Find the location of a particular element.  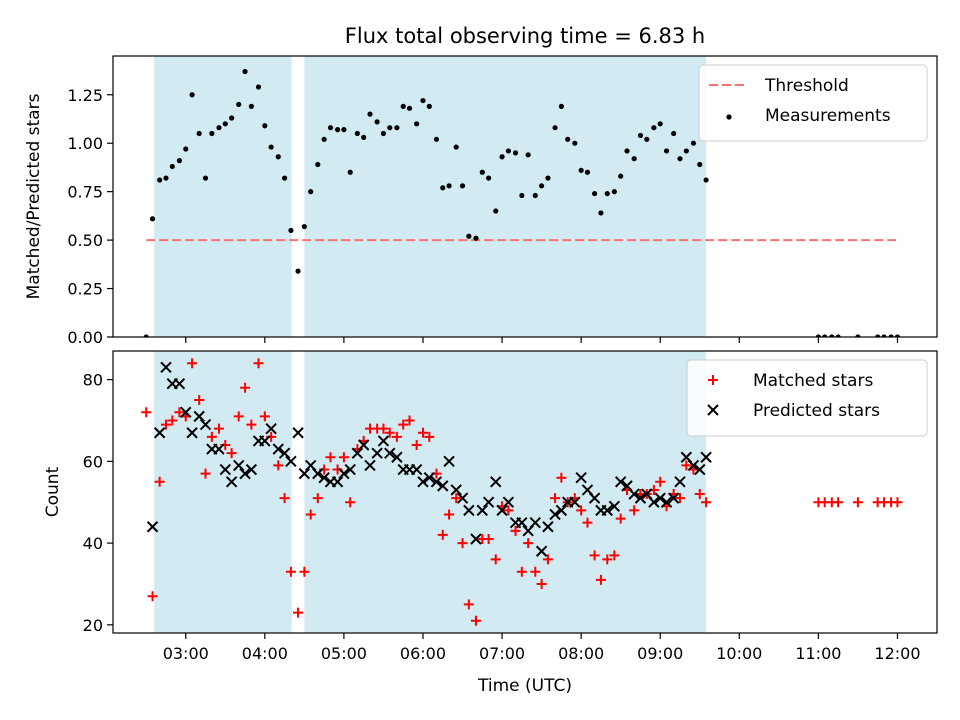

x-tick-label: 04:00 is located at coordinates (265, 653).